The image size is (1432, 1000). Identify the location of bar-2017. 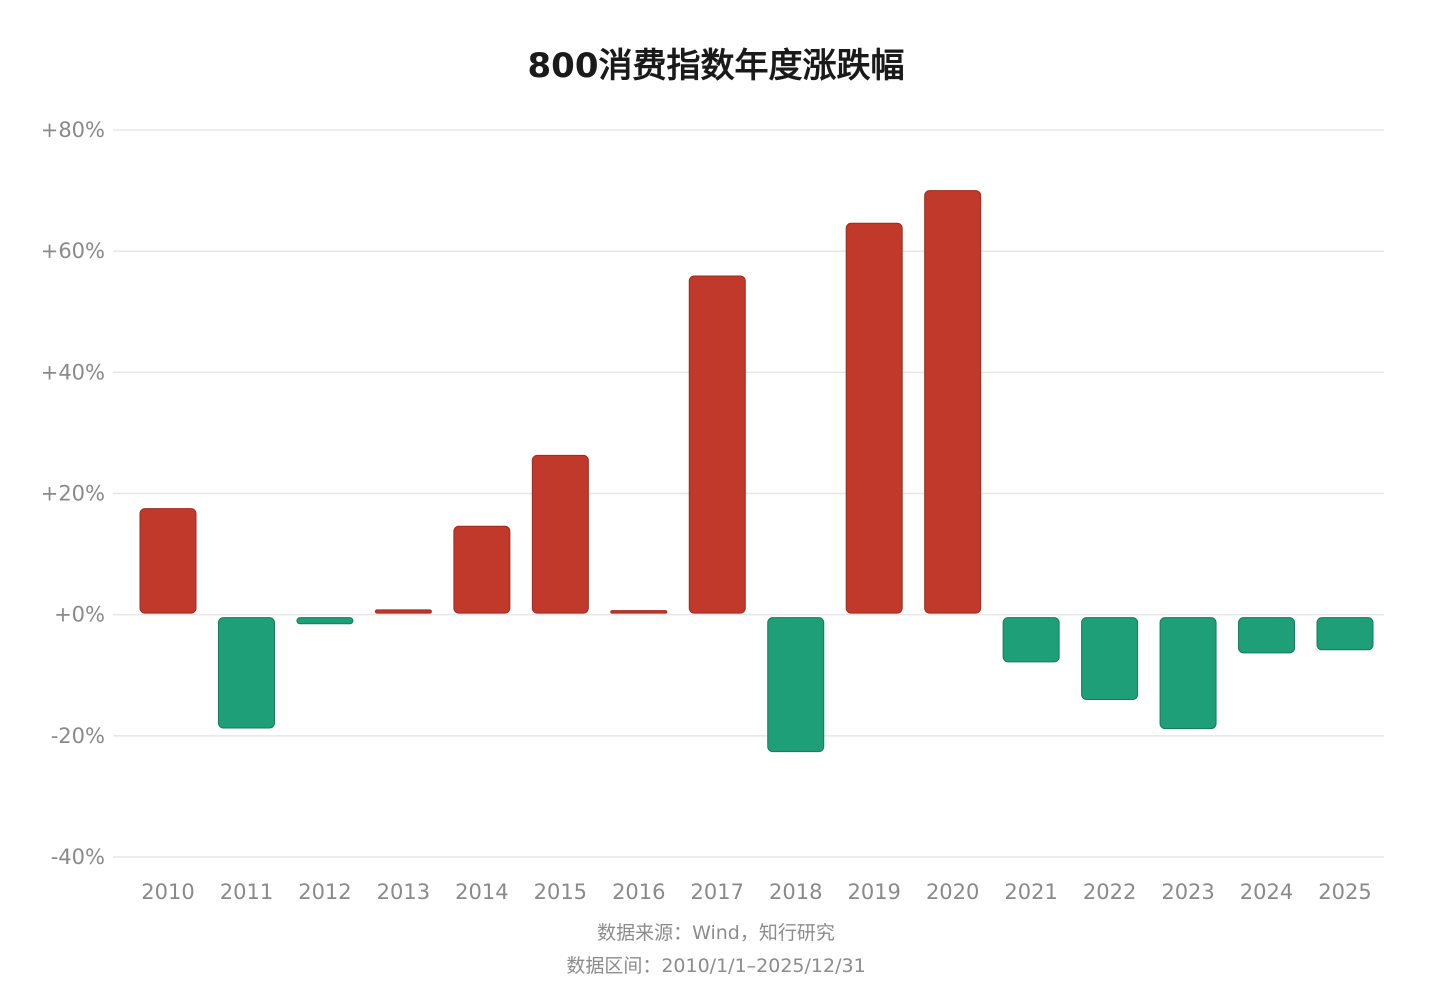
(717, 444).